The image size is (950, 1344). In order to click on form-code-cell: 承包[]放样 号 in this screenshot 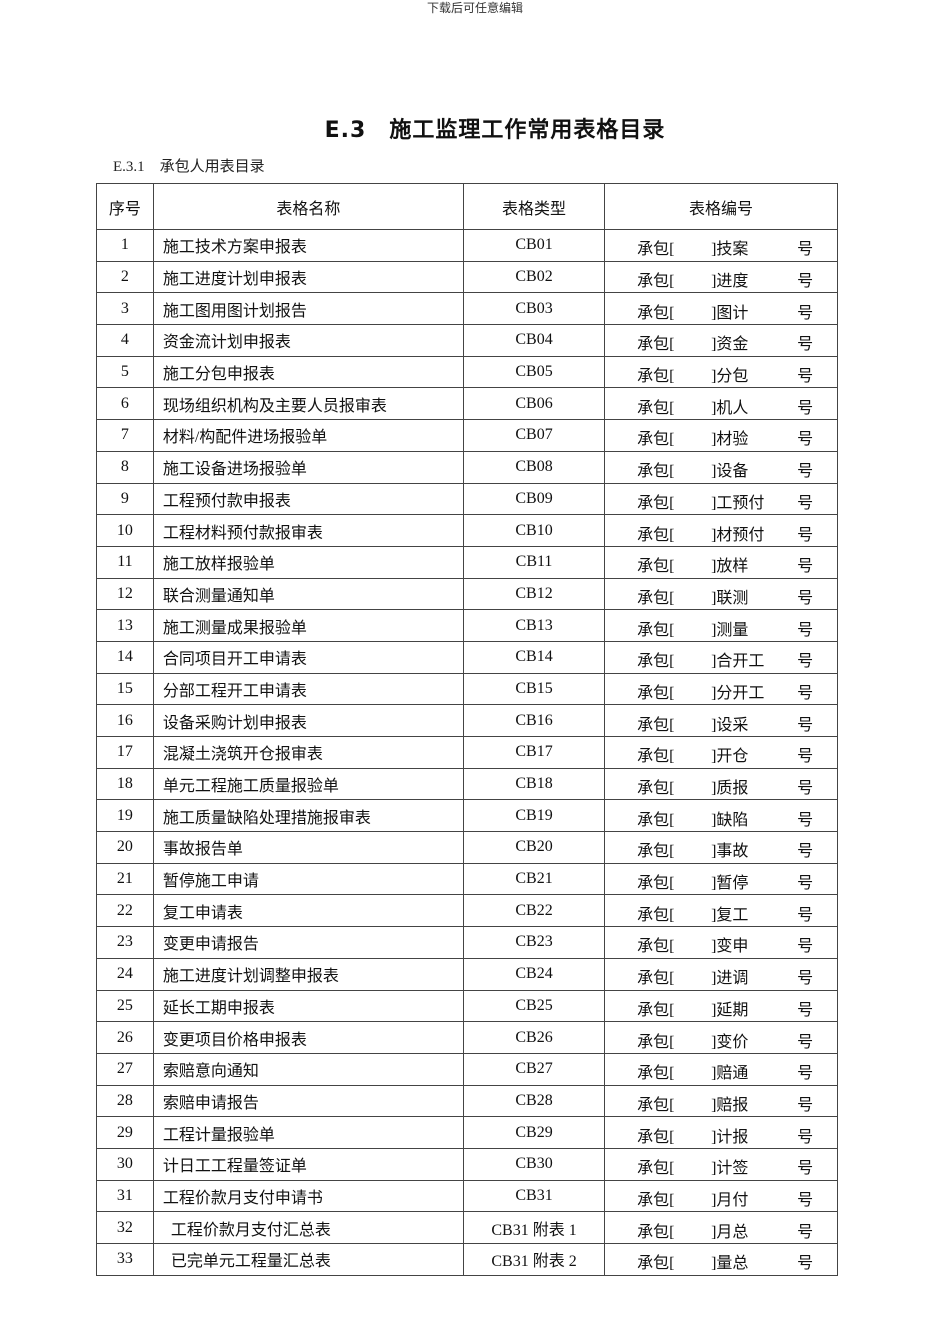, I will do `click(721, 562)`.